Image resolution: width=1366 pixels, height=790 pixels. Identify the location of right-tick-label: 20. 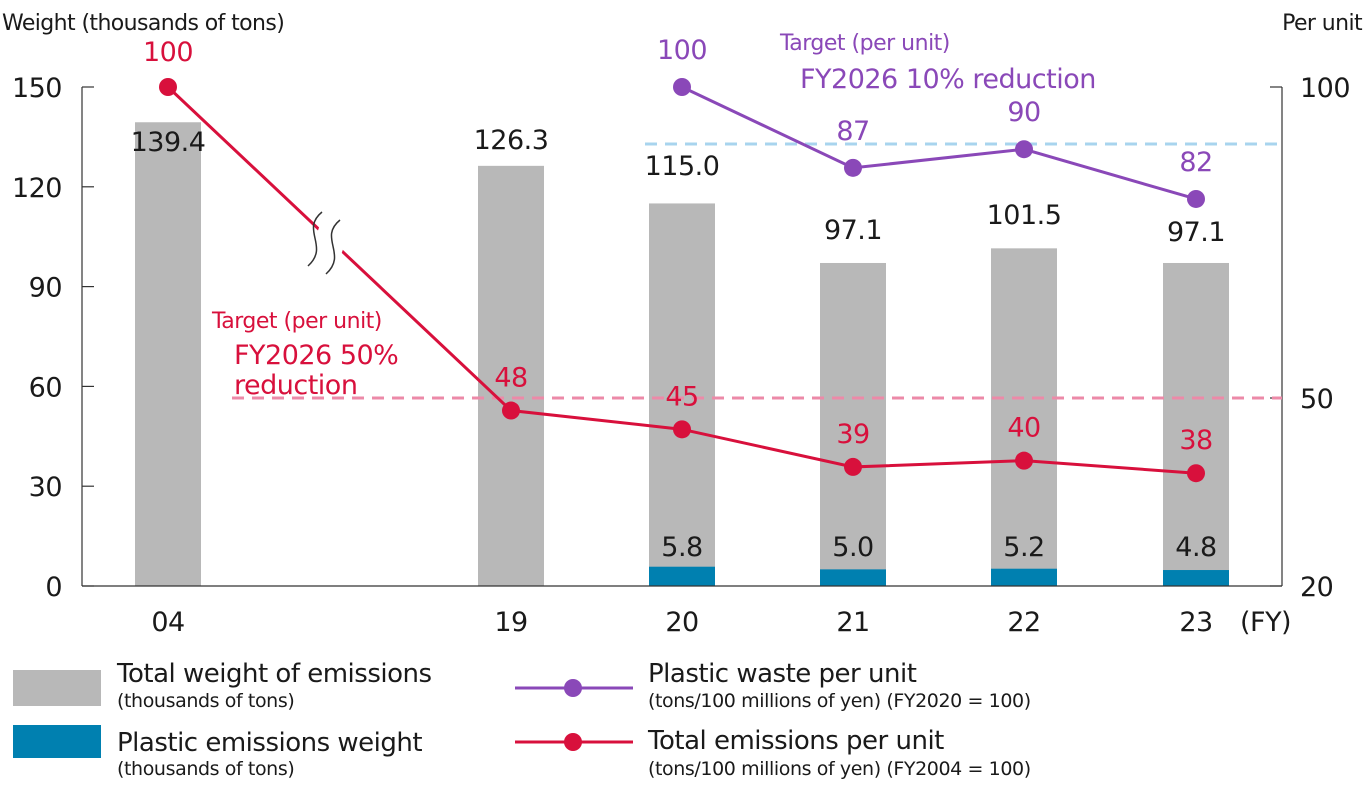
(1316, 587).